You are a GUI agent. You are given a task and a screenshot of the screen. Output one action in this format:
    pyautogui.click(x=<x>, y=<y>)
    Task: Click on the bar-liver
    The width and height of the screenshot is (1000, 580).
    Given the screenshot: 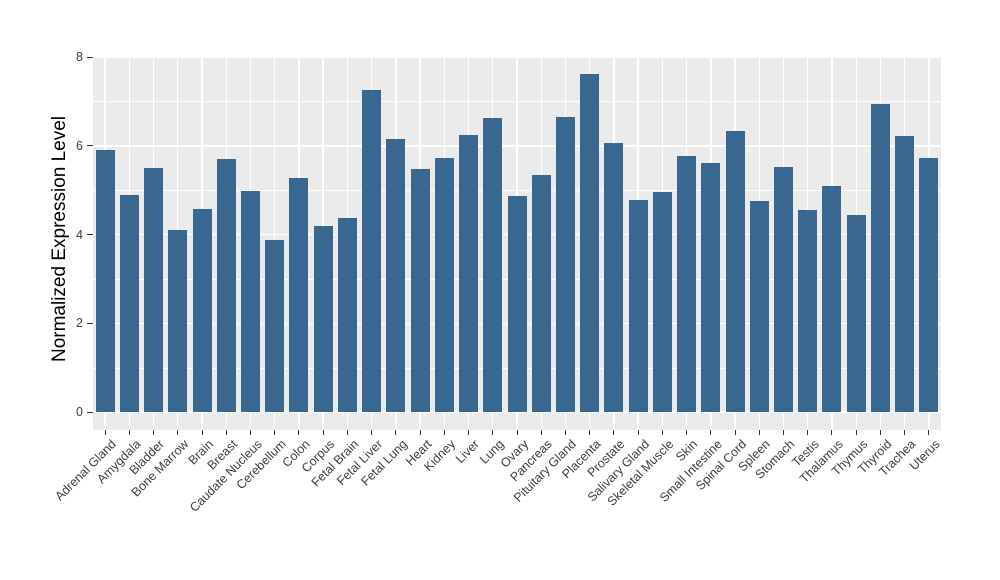 What is the action you would take?
    pyautogui.click(x=469, y=273)
    